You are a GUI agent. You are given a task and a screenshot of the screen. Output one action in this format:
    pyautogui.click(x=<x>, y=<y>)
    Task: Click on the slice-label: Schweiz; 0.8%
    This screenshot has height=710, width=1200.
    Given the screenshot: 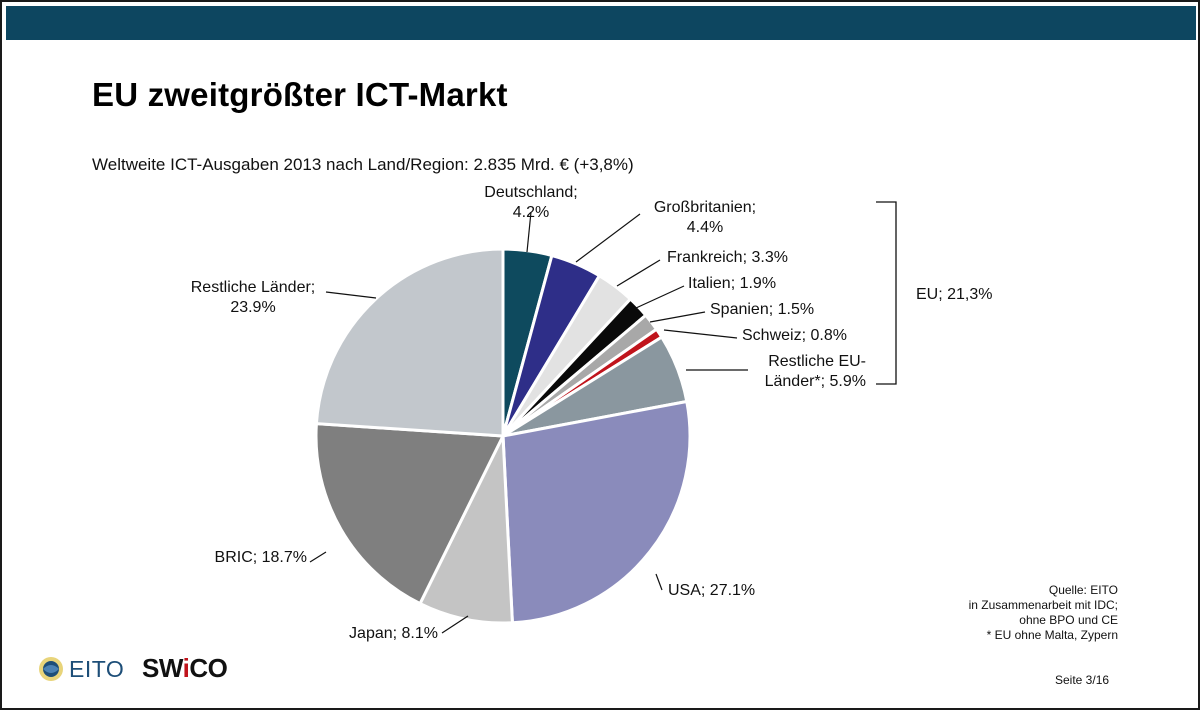 What is the action you would take?
    pyautogui.click(x=794, y=335)
    